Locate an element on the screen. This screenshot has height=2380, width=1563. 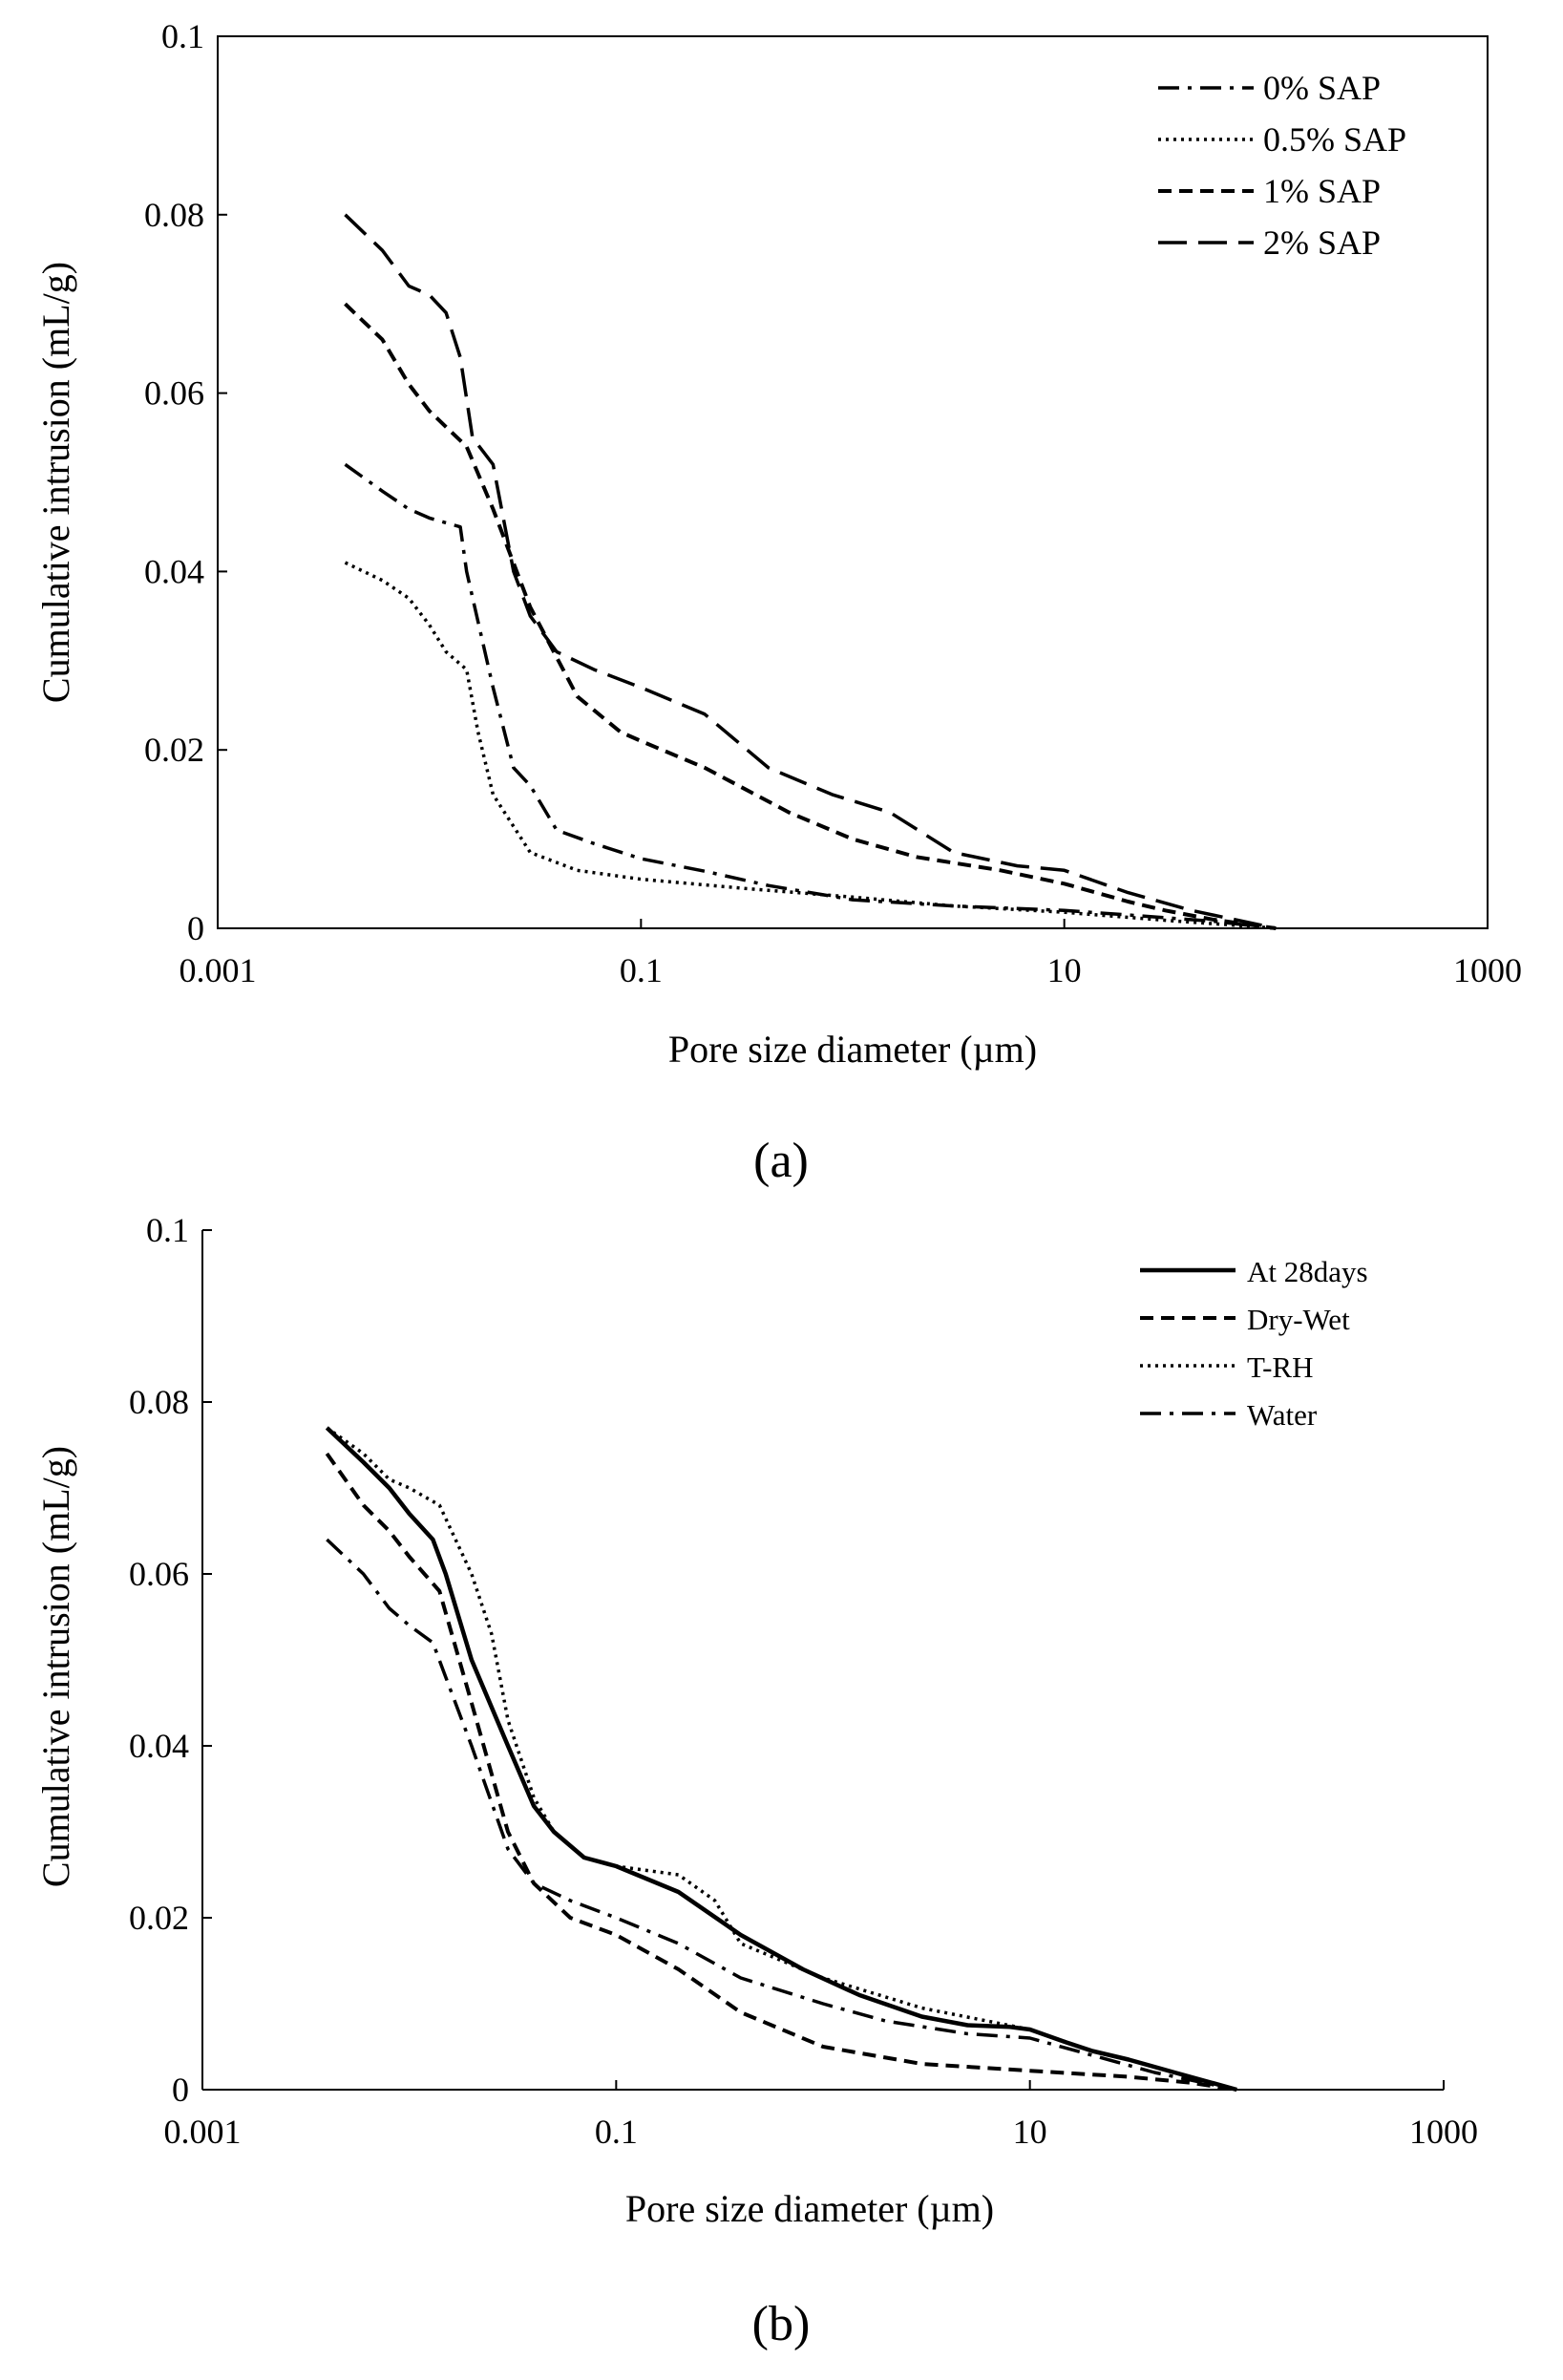
panel-a-y-tick-label: 0.1 is located at coordinates (182, 36).